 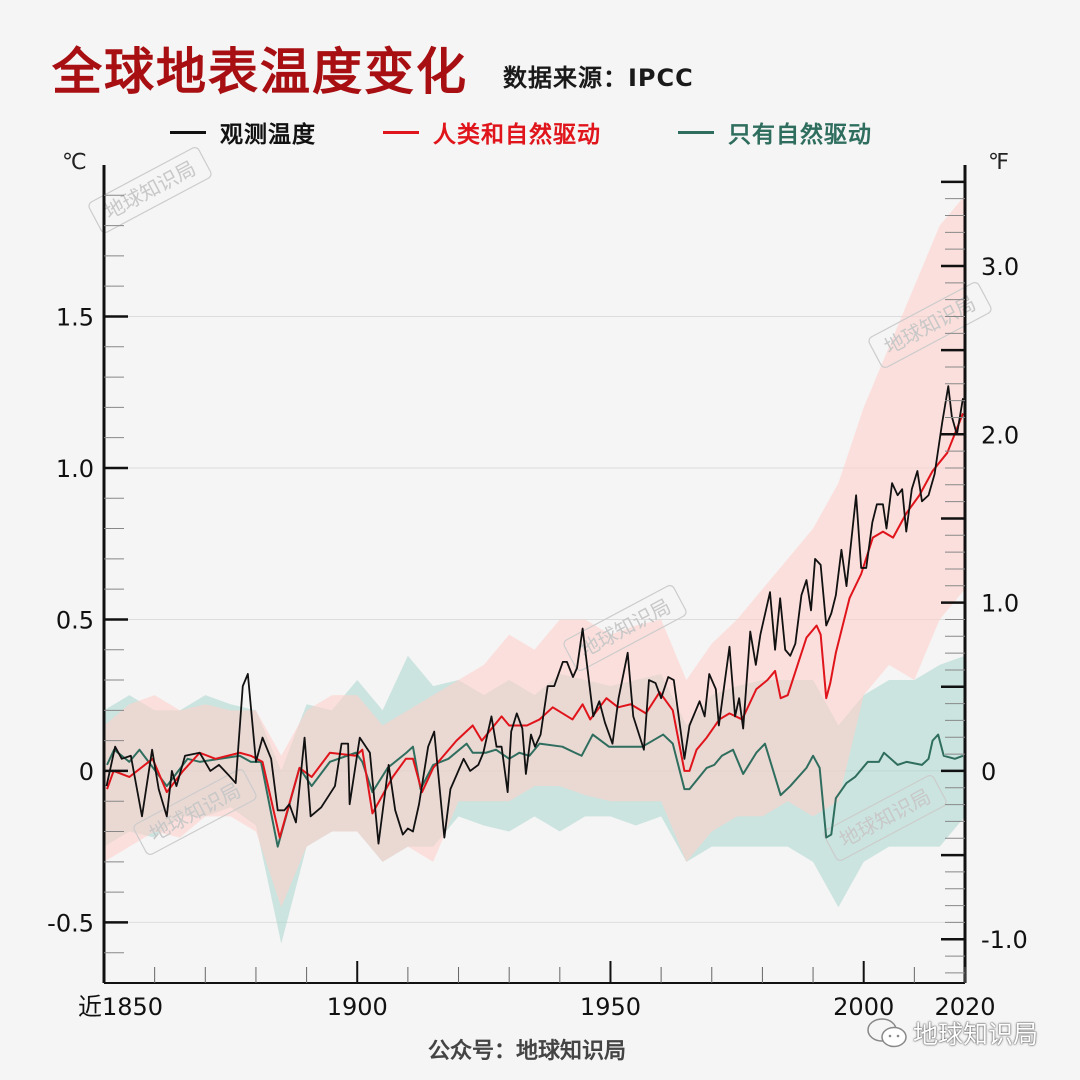 I want to click on wechat-icon, so click(x=887, y=1033).